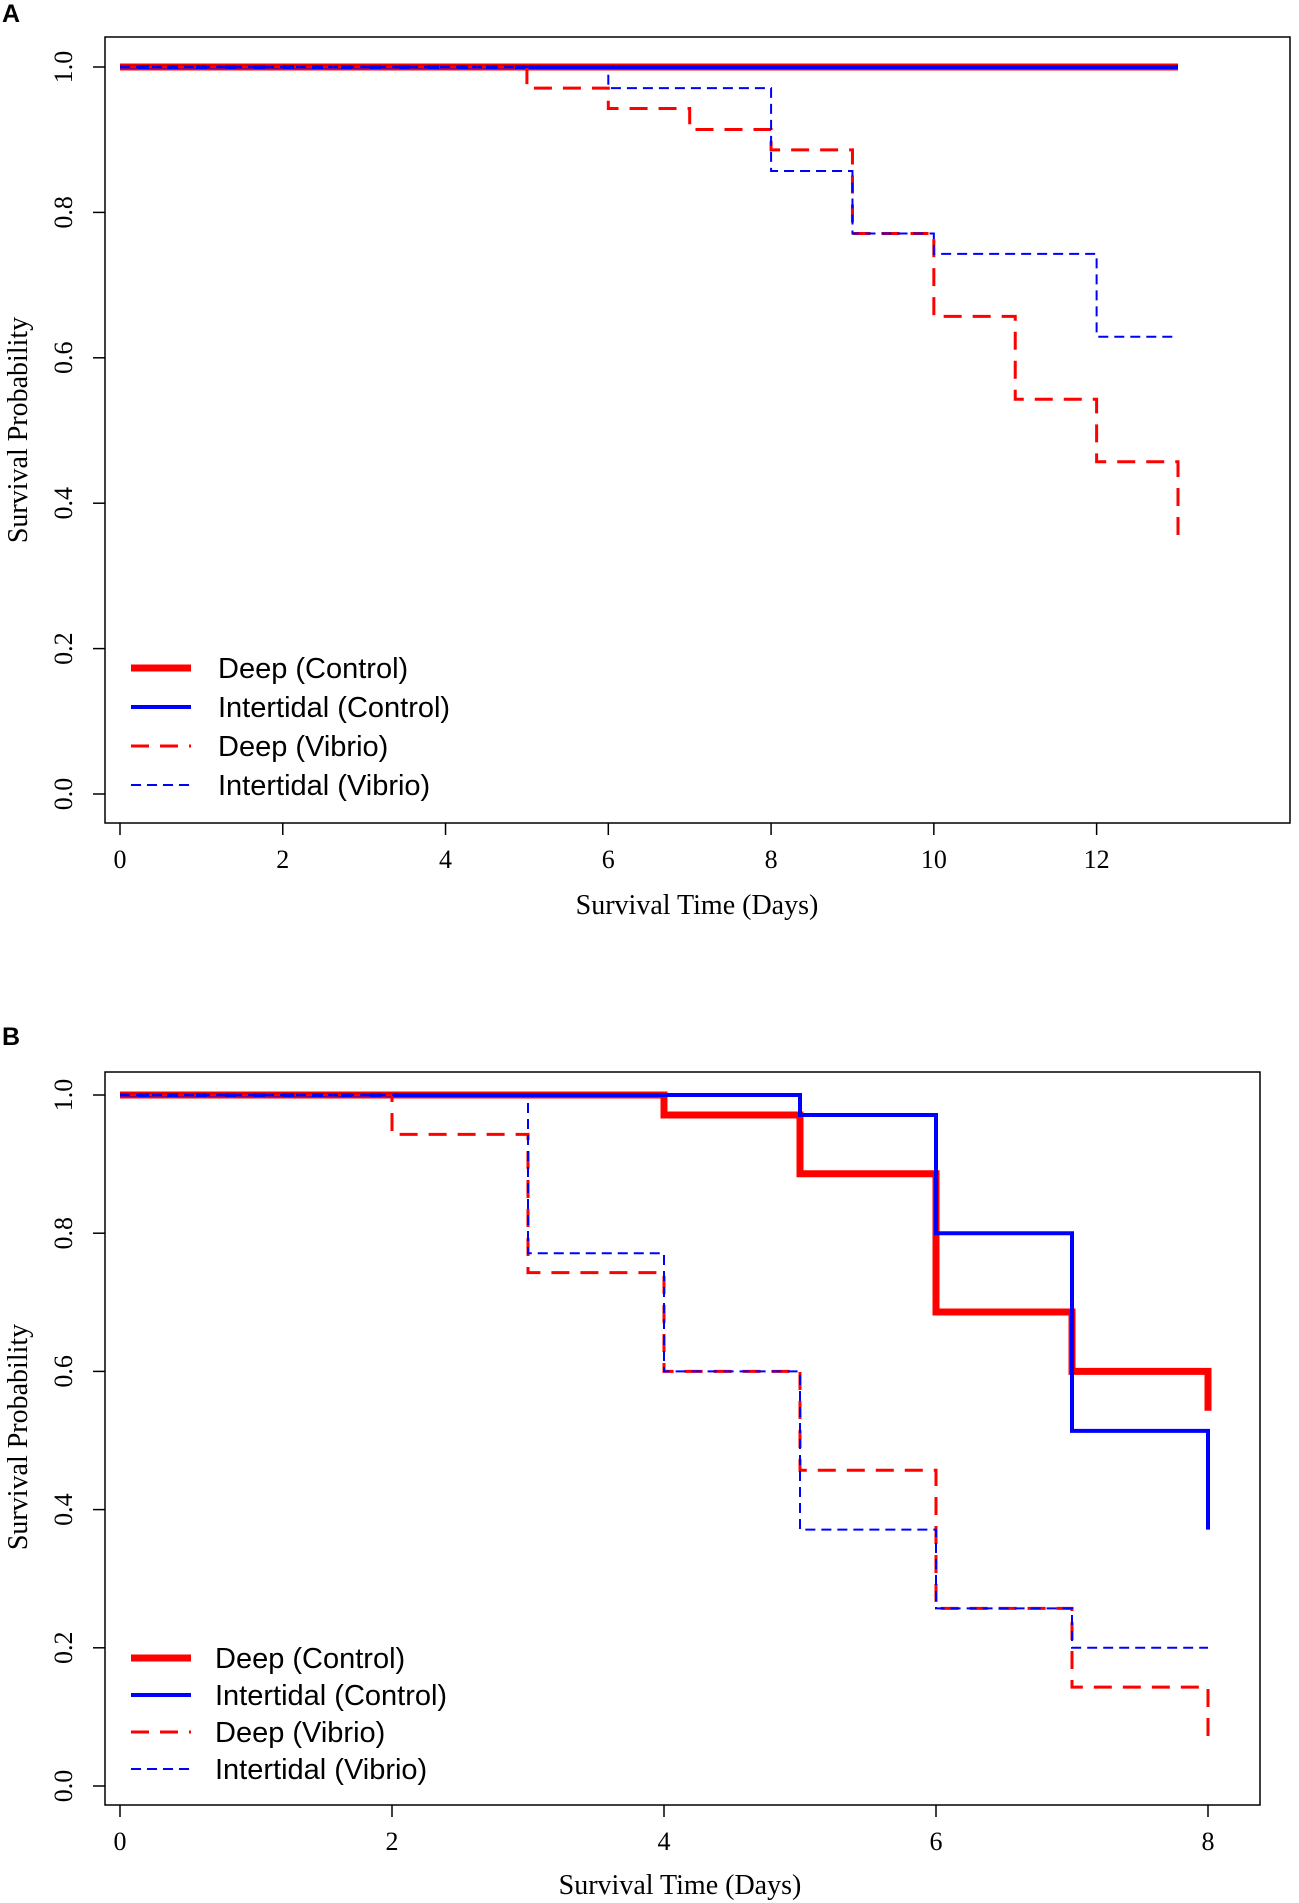 The height and width of the screenshot is (1903, 1299). What do you see at coordinates (11, 14) in the screenshot?
I see `panel-letter-a: A` at bounding box center [11, 14].